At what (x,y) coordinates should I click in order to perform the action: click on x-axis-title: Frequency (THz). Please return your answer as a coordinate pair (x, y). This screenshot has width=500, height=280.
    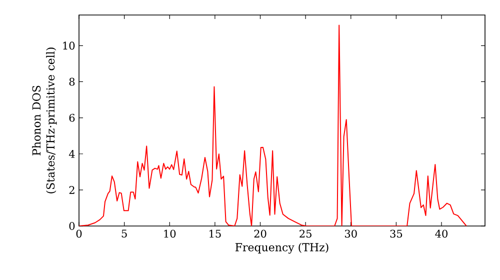
    Looking at the image, I should click on (281, 248).